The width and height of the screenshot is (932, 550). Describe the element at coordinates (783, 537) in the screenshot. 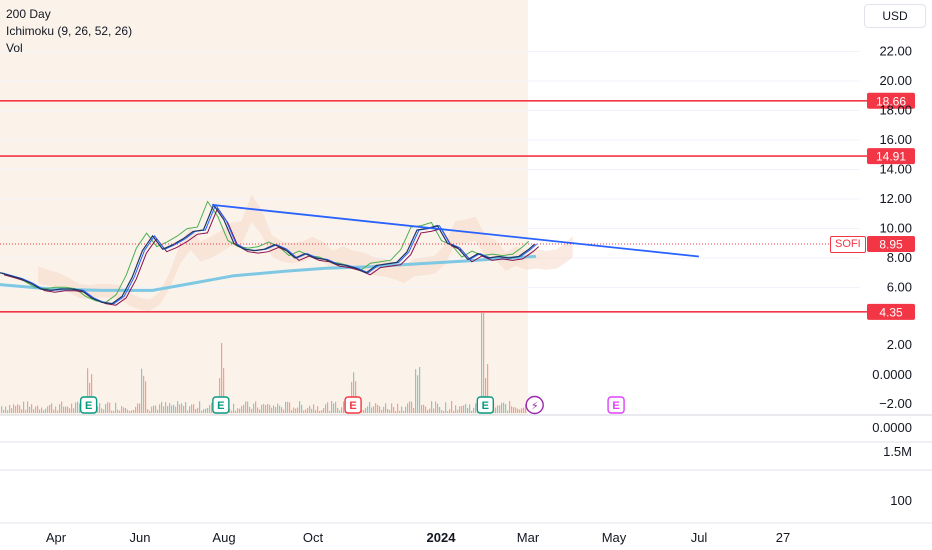

I see `x-tick-label: 27` at that location.